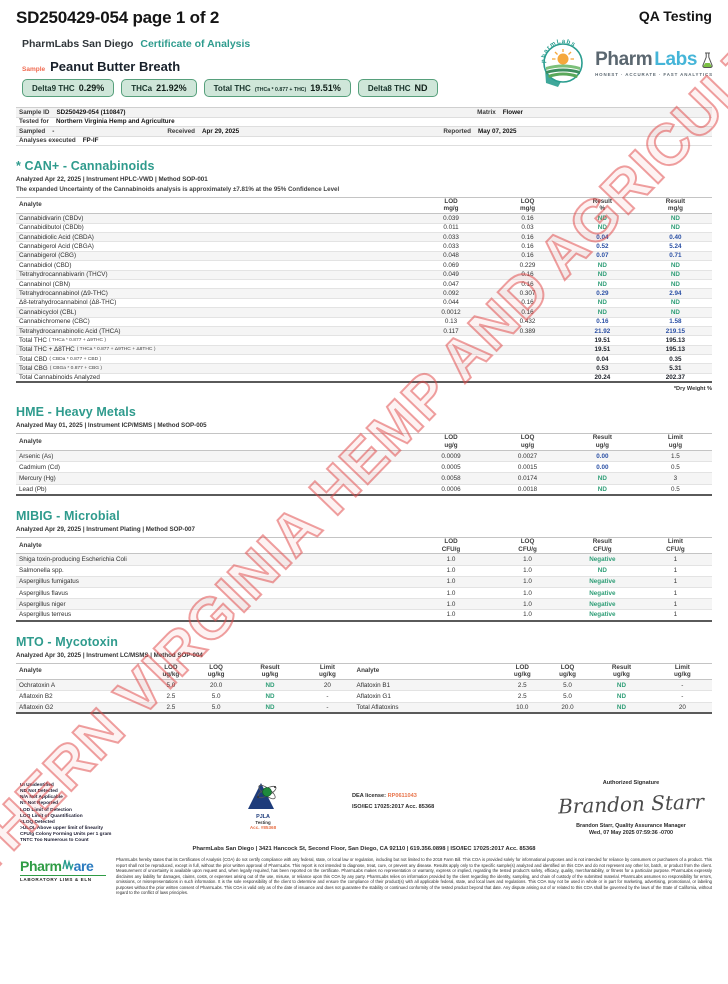  What do you see at coordinates (631, 833) in the screenshot?
I see `signature-timestamp: Wed, 07 May 2025 07:59:36 -0700` at bounding box center [631, 833].